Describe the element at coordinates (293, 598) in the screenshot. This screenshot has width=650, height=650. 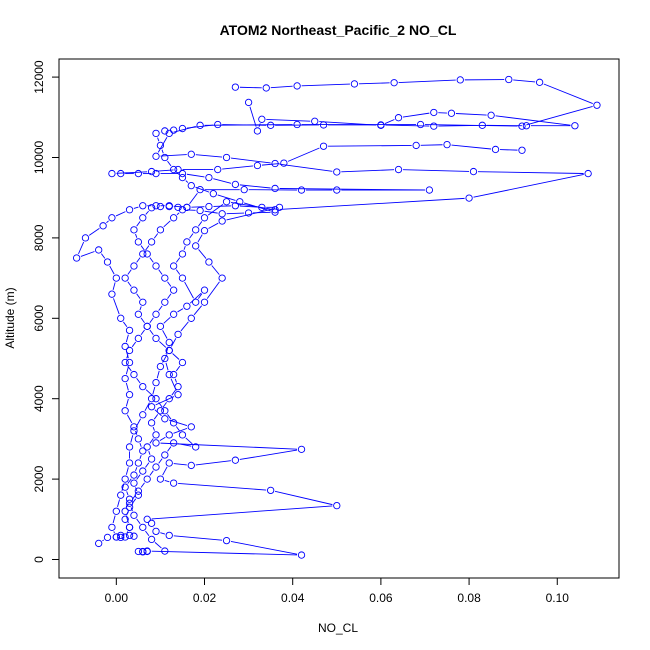
I see `x-tick-label: 0.04` at that location.